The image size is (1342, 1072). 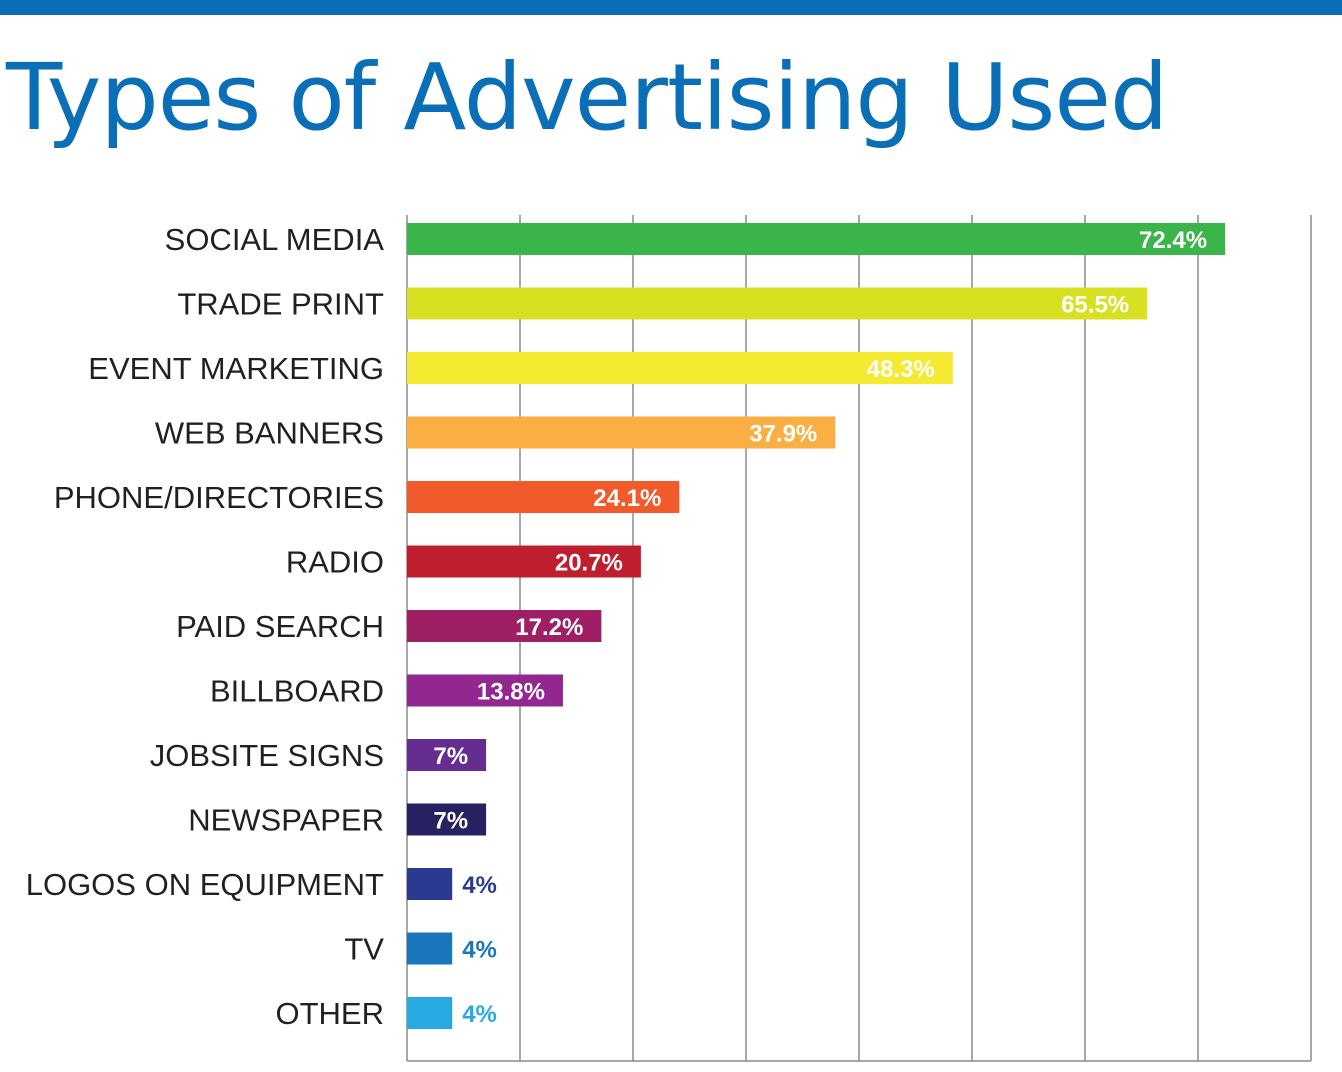 What do you see at coordinates (364, 949) in the screenshot?
I see `category-label: TV` at bounding box center [364, 949].